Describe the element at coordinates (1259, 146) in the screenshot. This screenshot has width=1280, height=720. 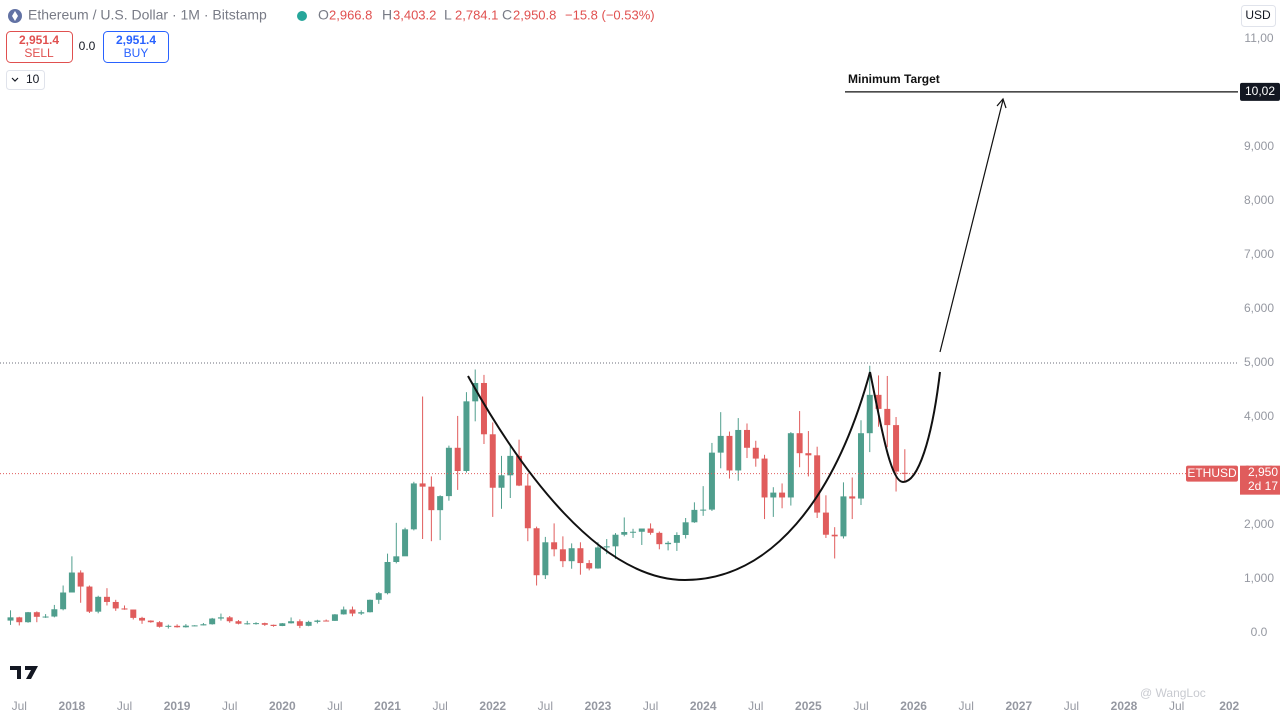
I see `y-tick-label: 9,000` at that location.